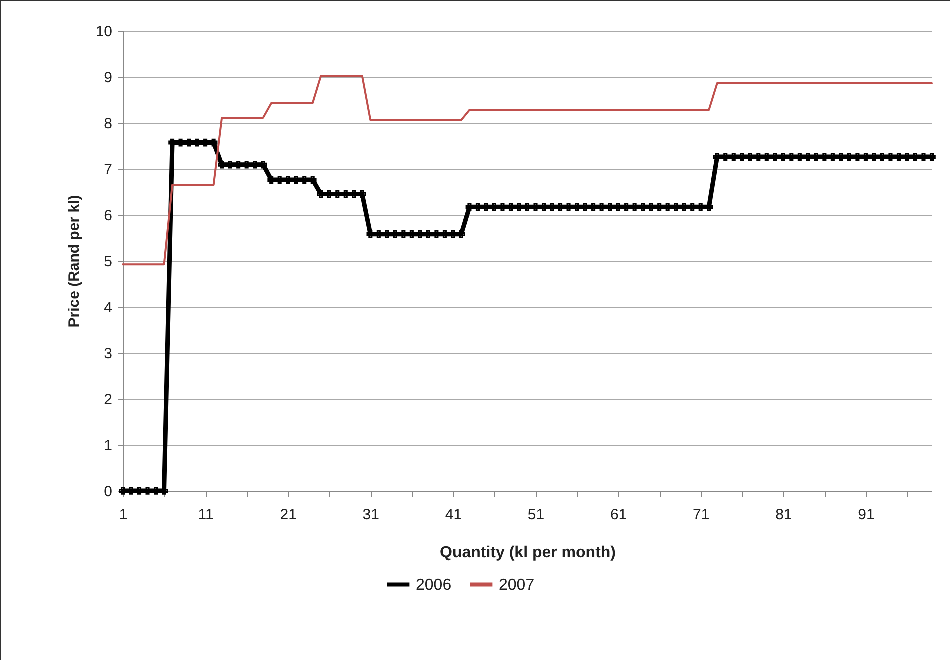  I want to click on y-tick-label: 7, so click(108, 170).